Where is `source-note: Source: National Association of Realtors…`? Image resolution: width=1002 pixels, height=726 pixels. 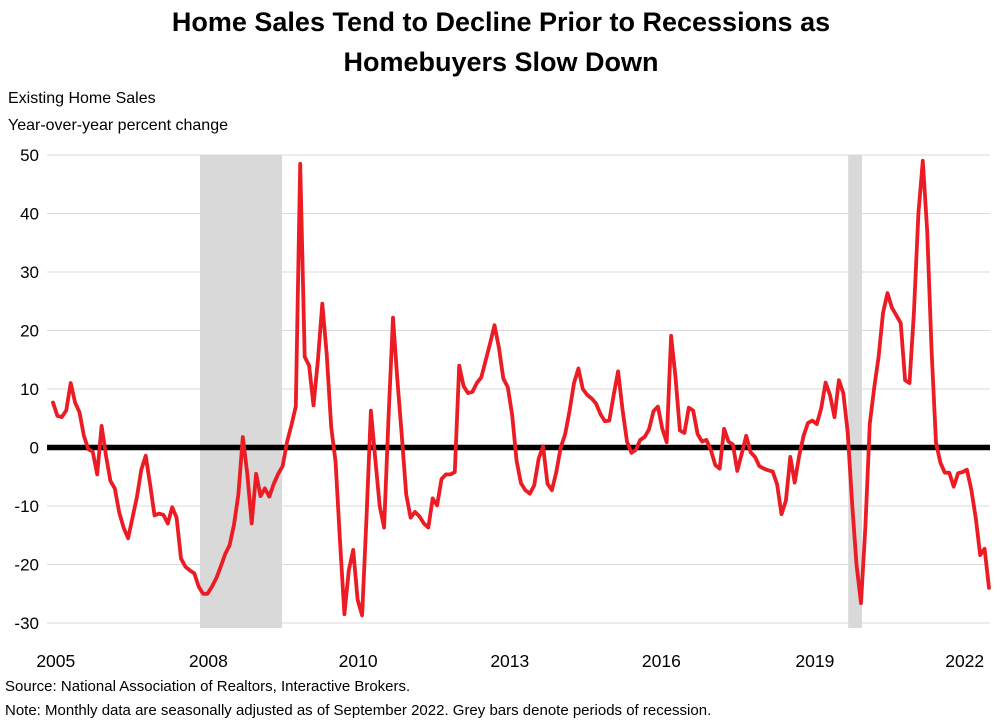 source-note: Source: National Association of Realtors… is located at coordinates (208, 686).